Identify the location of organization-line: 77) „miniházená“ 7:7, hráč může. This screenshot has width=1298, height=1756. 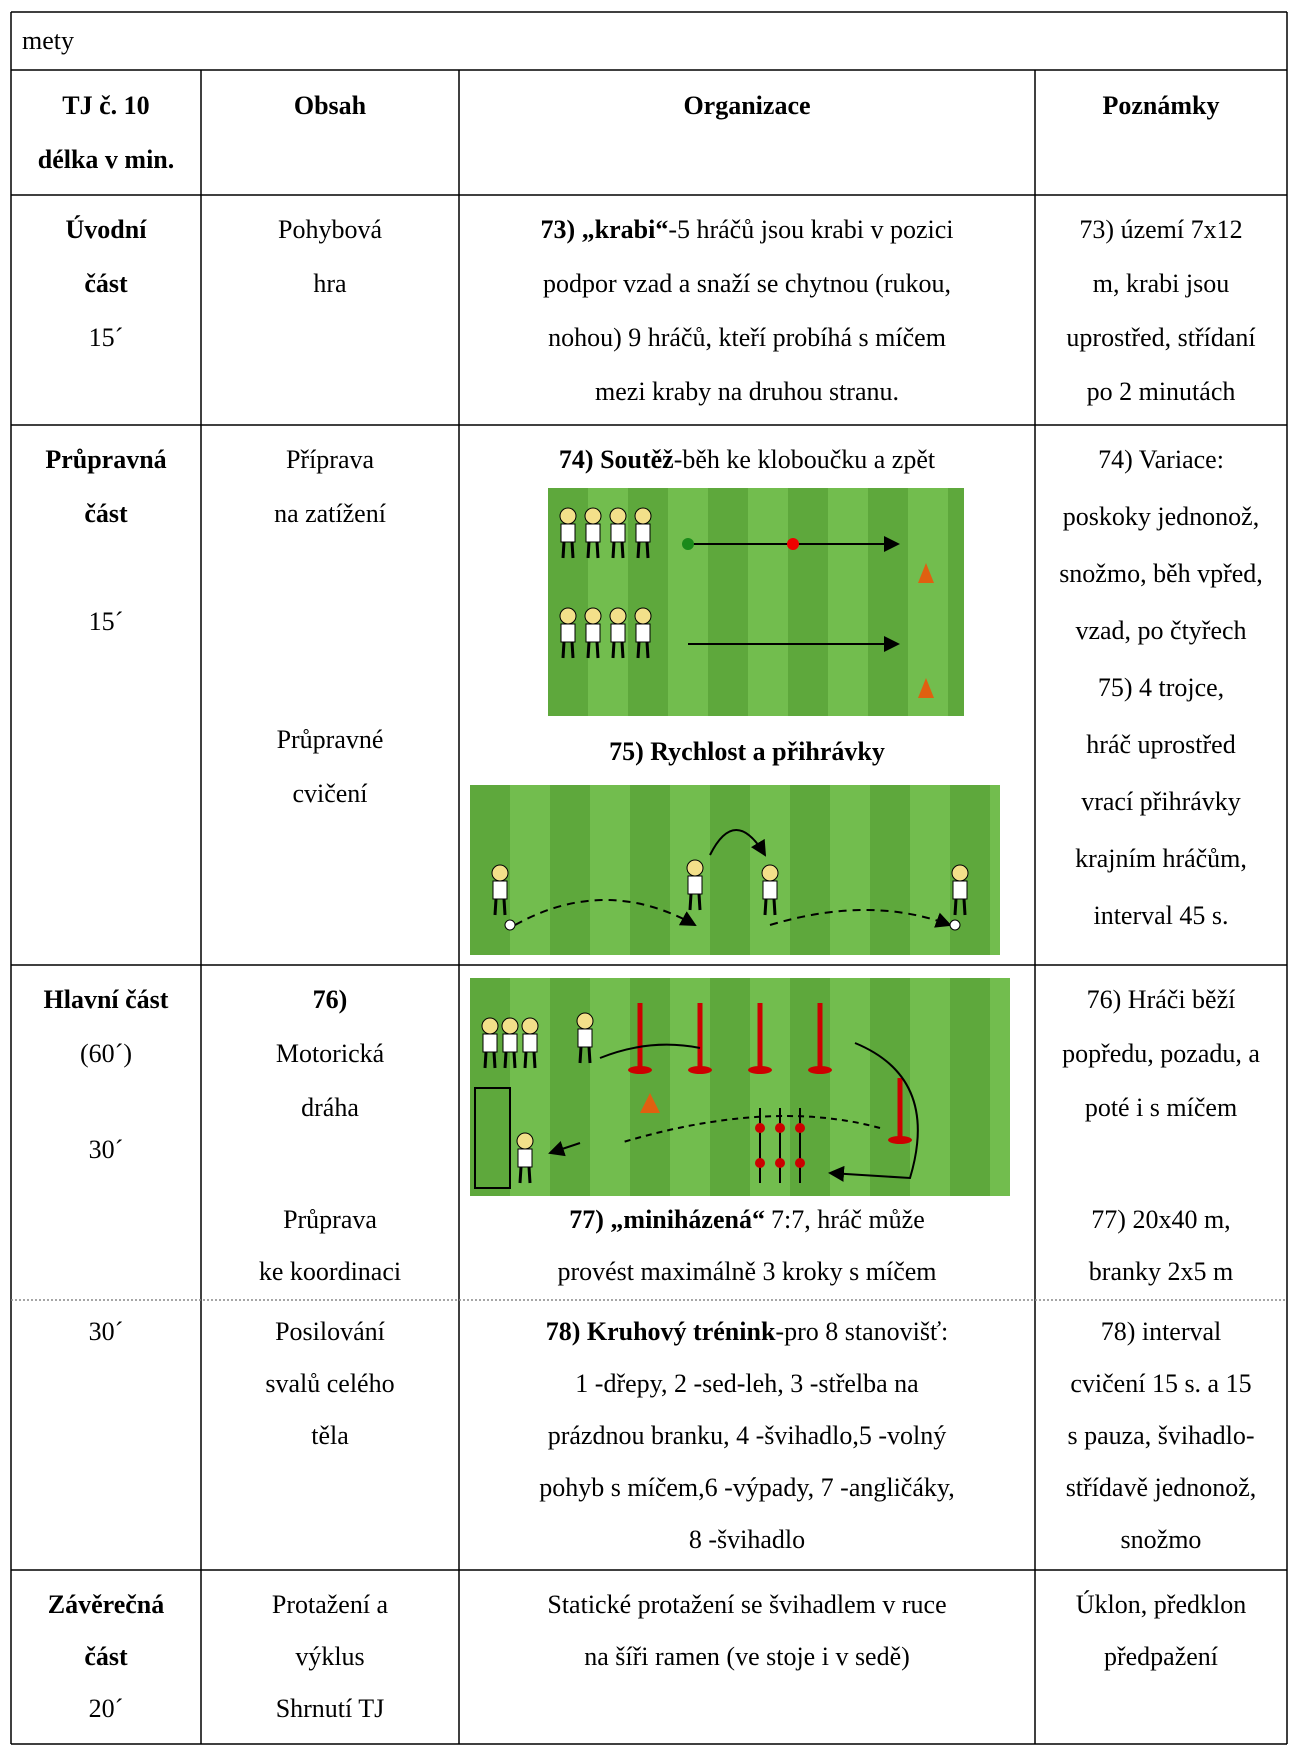
(747, 1220).